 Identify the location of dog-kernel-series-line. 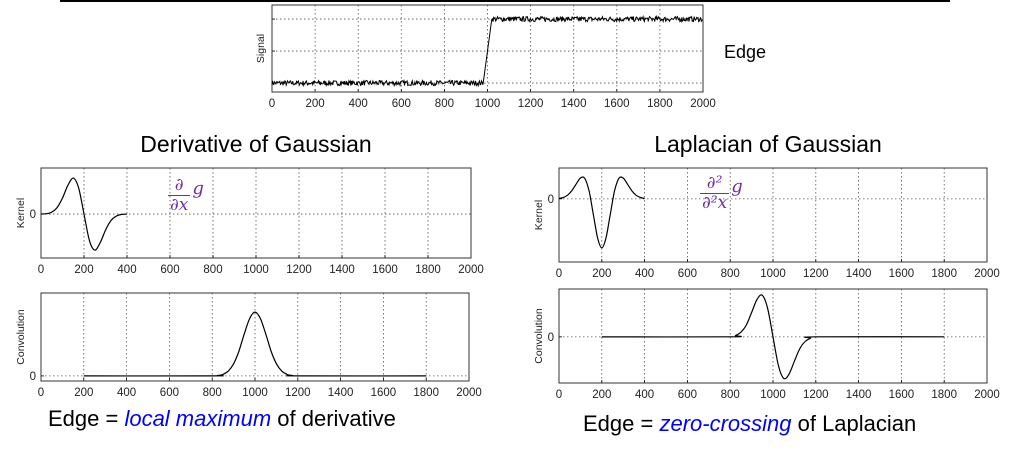
(84, 214).